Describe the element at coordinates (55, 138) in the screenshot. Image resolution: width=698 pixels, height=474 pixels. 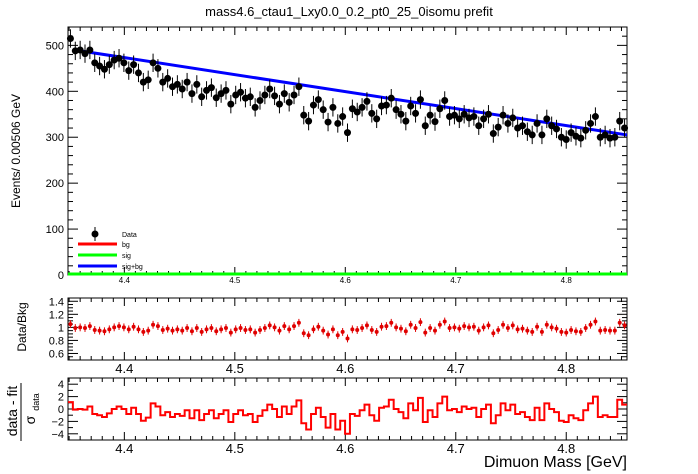
I see `y-tick-label: 300` at that location.